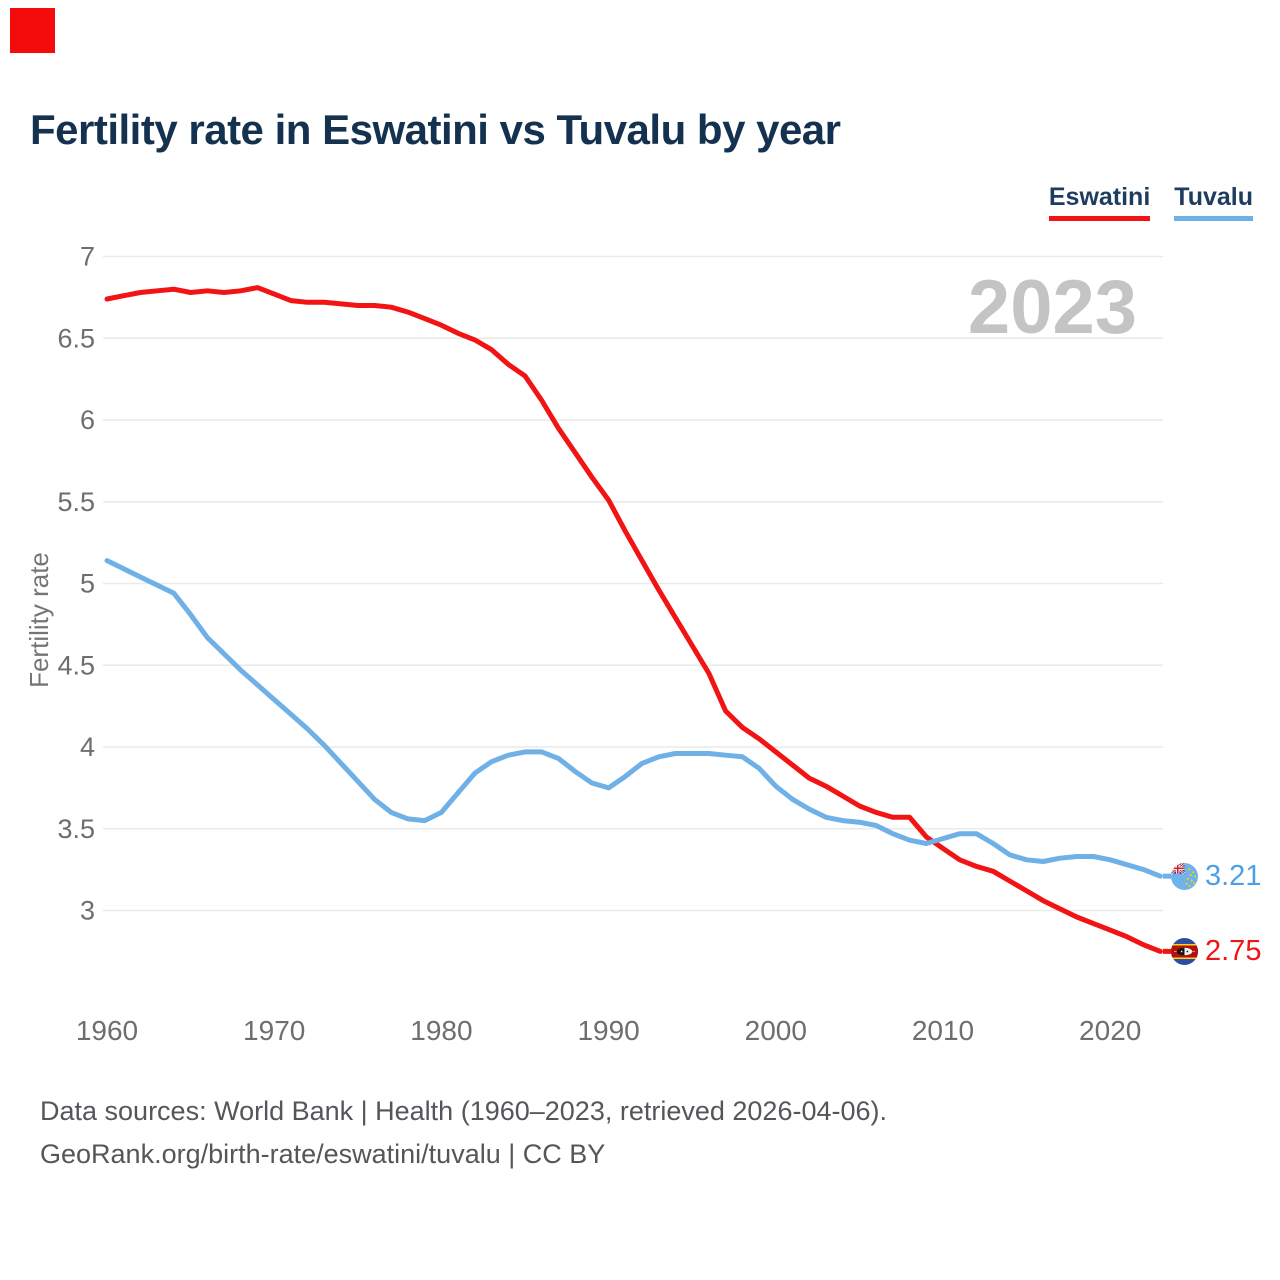 The width and height of the screenshot is (1280, 1280). What do you see at coordinates (943, 1030) in the screenshot?
I see `x-tick-label: 2010` at bounding box center [943, 1030].